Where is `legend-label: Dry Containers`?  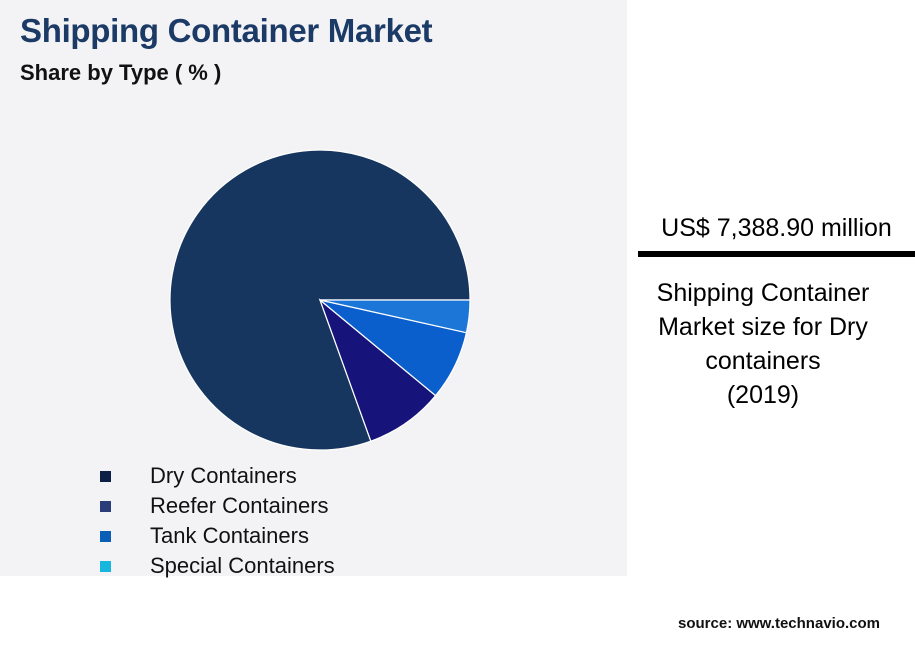
legend-label: Dry Containers is located at coordinates (223, 475).